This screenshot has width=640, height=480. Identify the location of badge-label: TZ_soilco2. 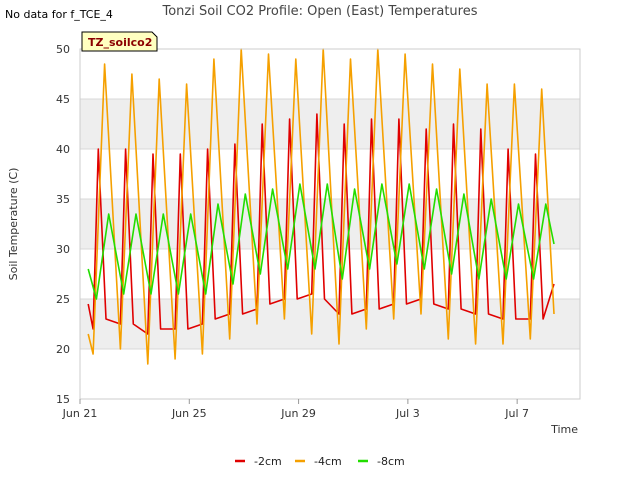
(120, 42).